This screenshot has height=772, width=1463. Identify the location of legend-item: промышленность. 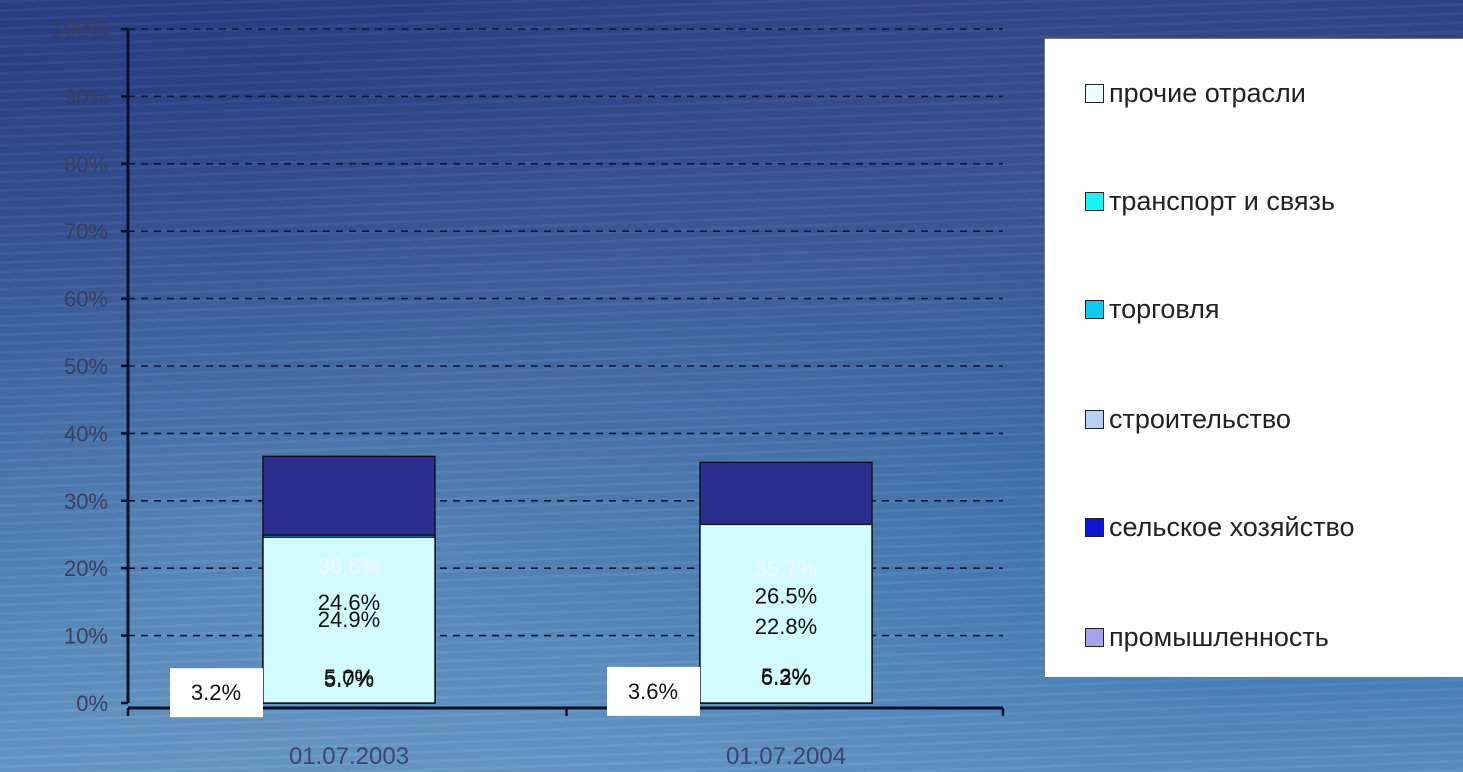
(1207, 637).